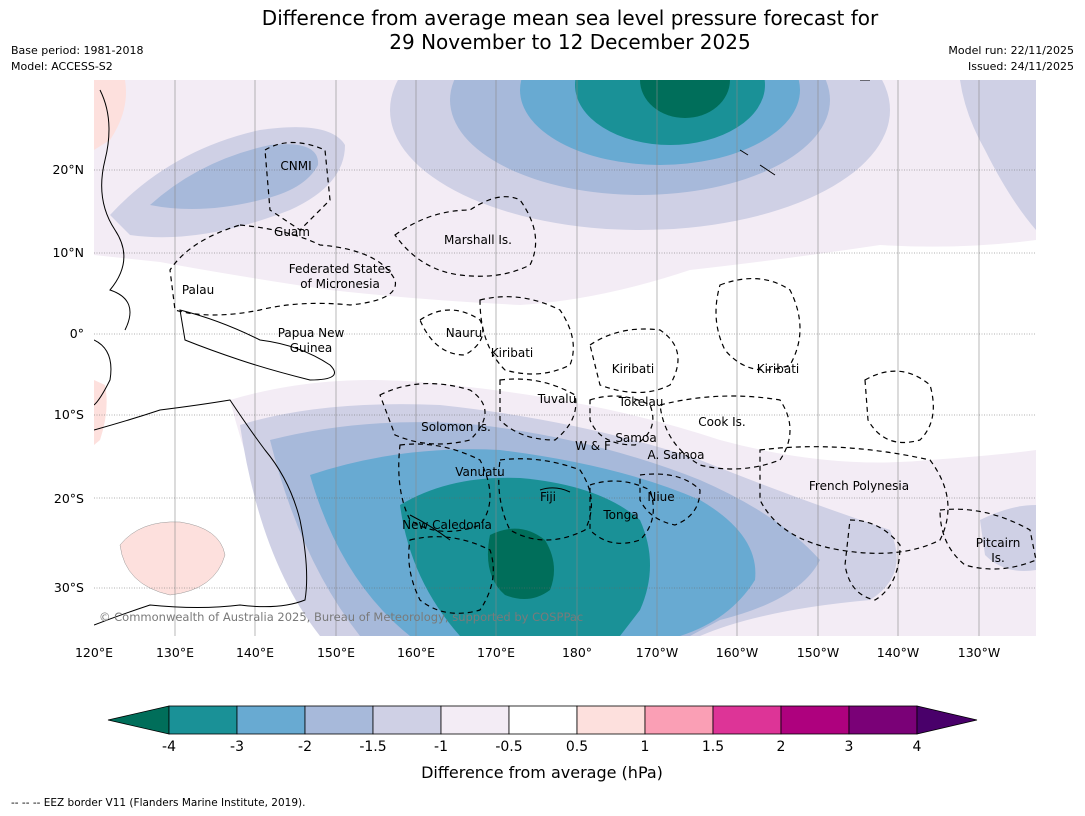 The image size is (1085, 816). What do you see at coordinates (77, 59) in the screenshot?
I see `meta-left: Base period: 1981-2018 Model: ACCESS-S2` at bounding box center [77, 59].